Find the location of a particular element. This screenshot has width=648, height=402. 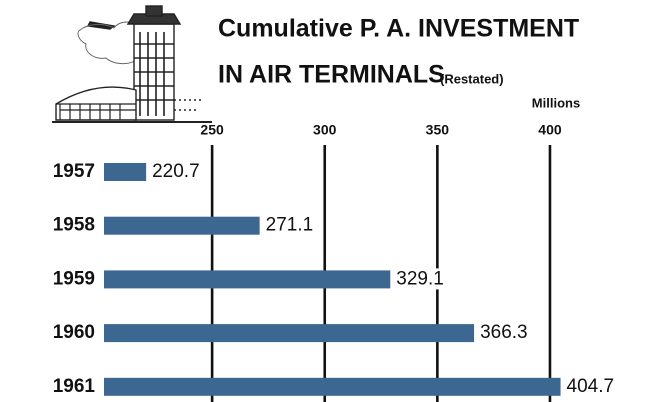

y-tick-label: 1957 is located at coordinates (74, 171).